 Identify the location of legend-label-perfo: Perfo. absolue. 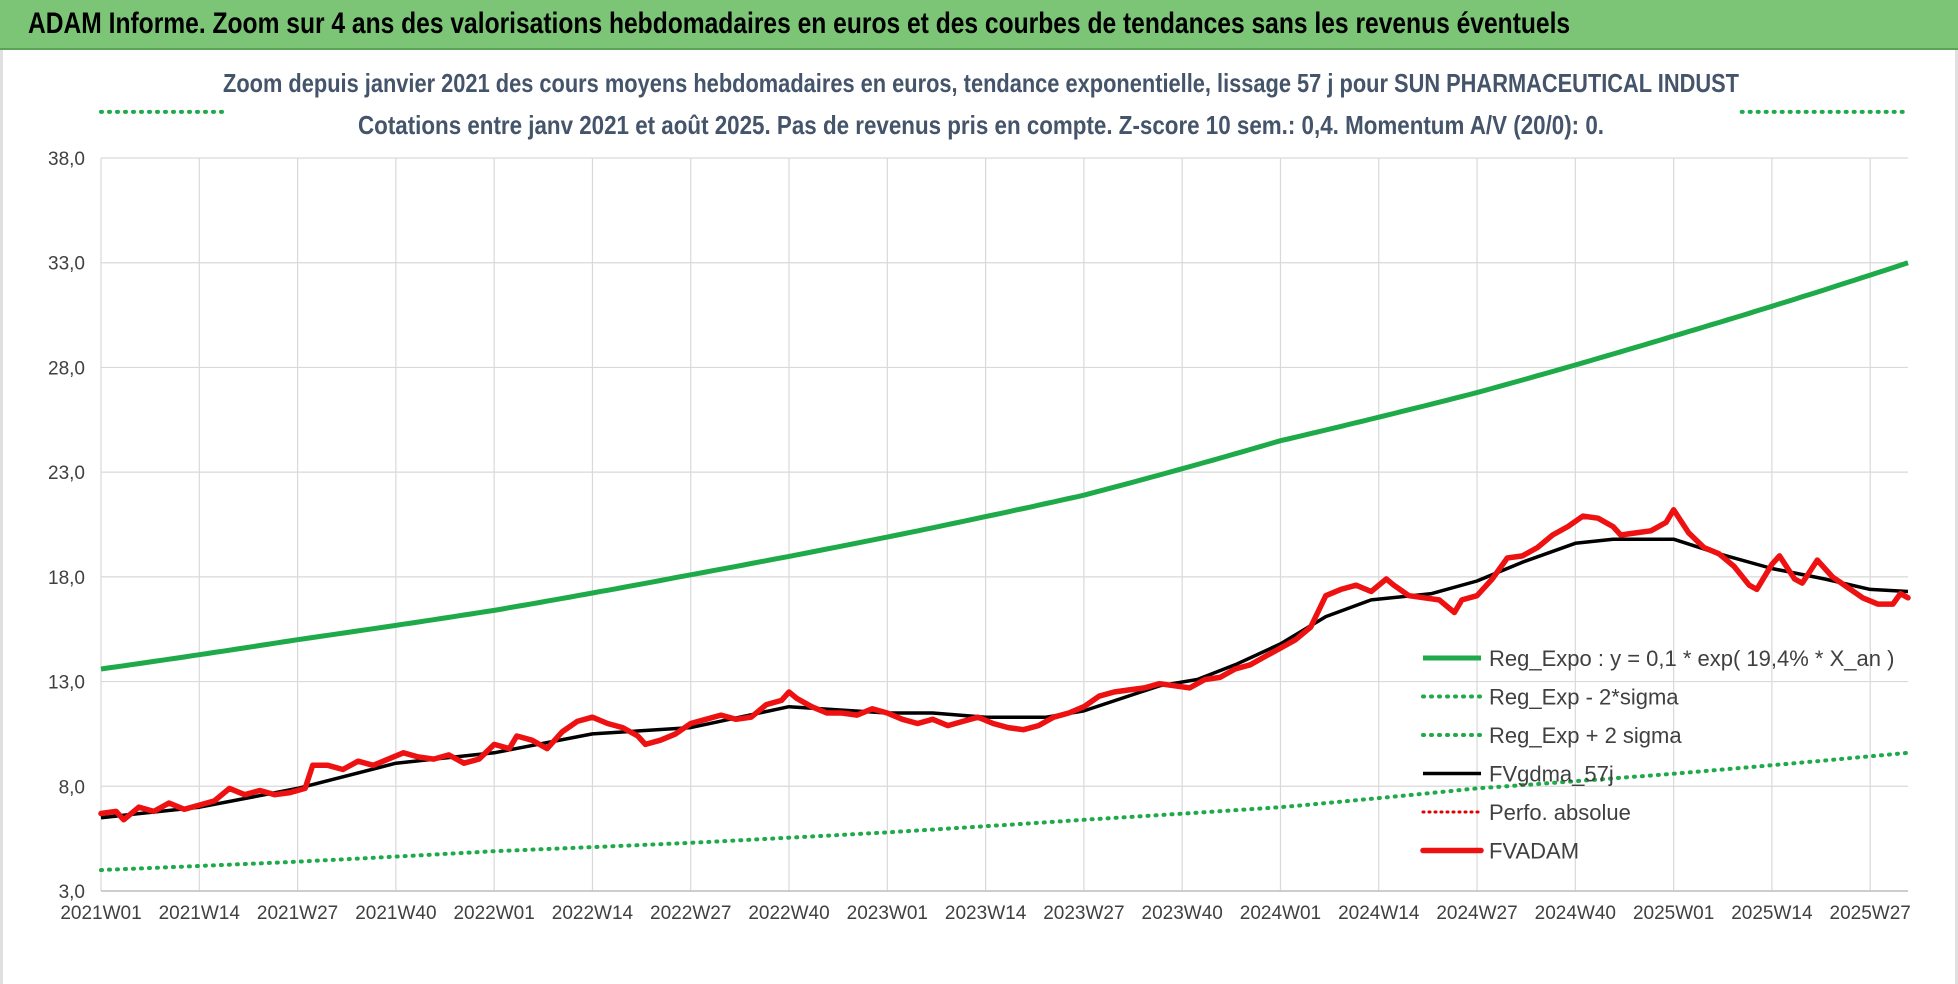
(1560, 812).